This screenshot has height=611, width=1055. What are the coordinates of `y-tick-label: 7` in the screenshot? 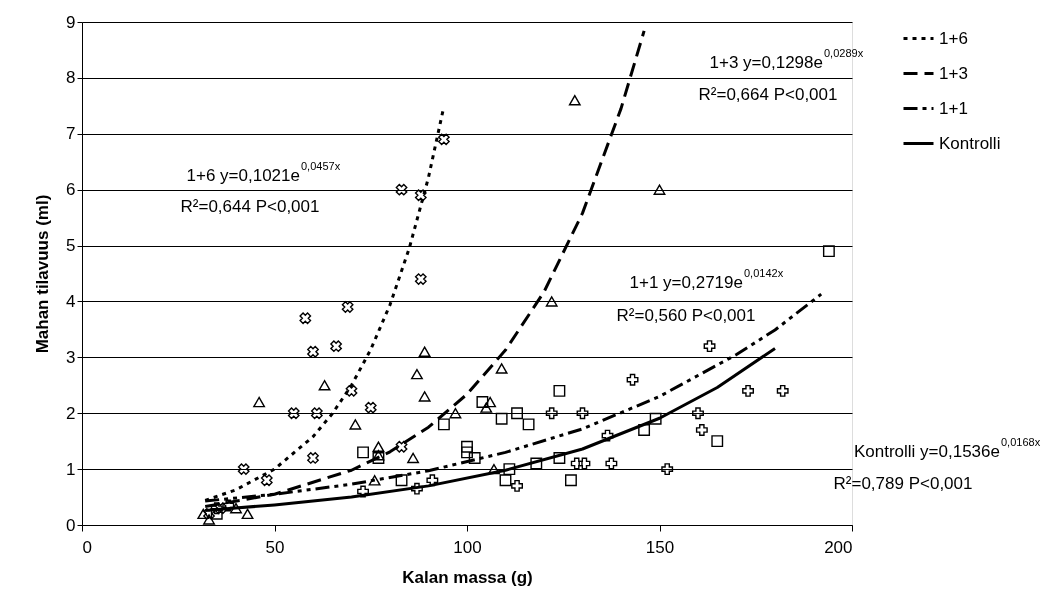 It's located at (71, 134).